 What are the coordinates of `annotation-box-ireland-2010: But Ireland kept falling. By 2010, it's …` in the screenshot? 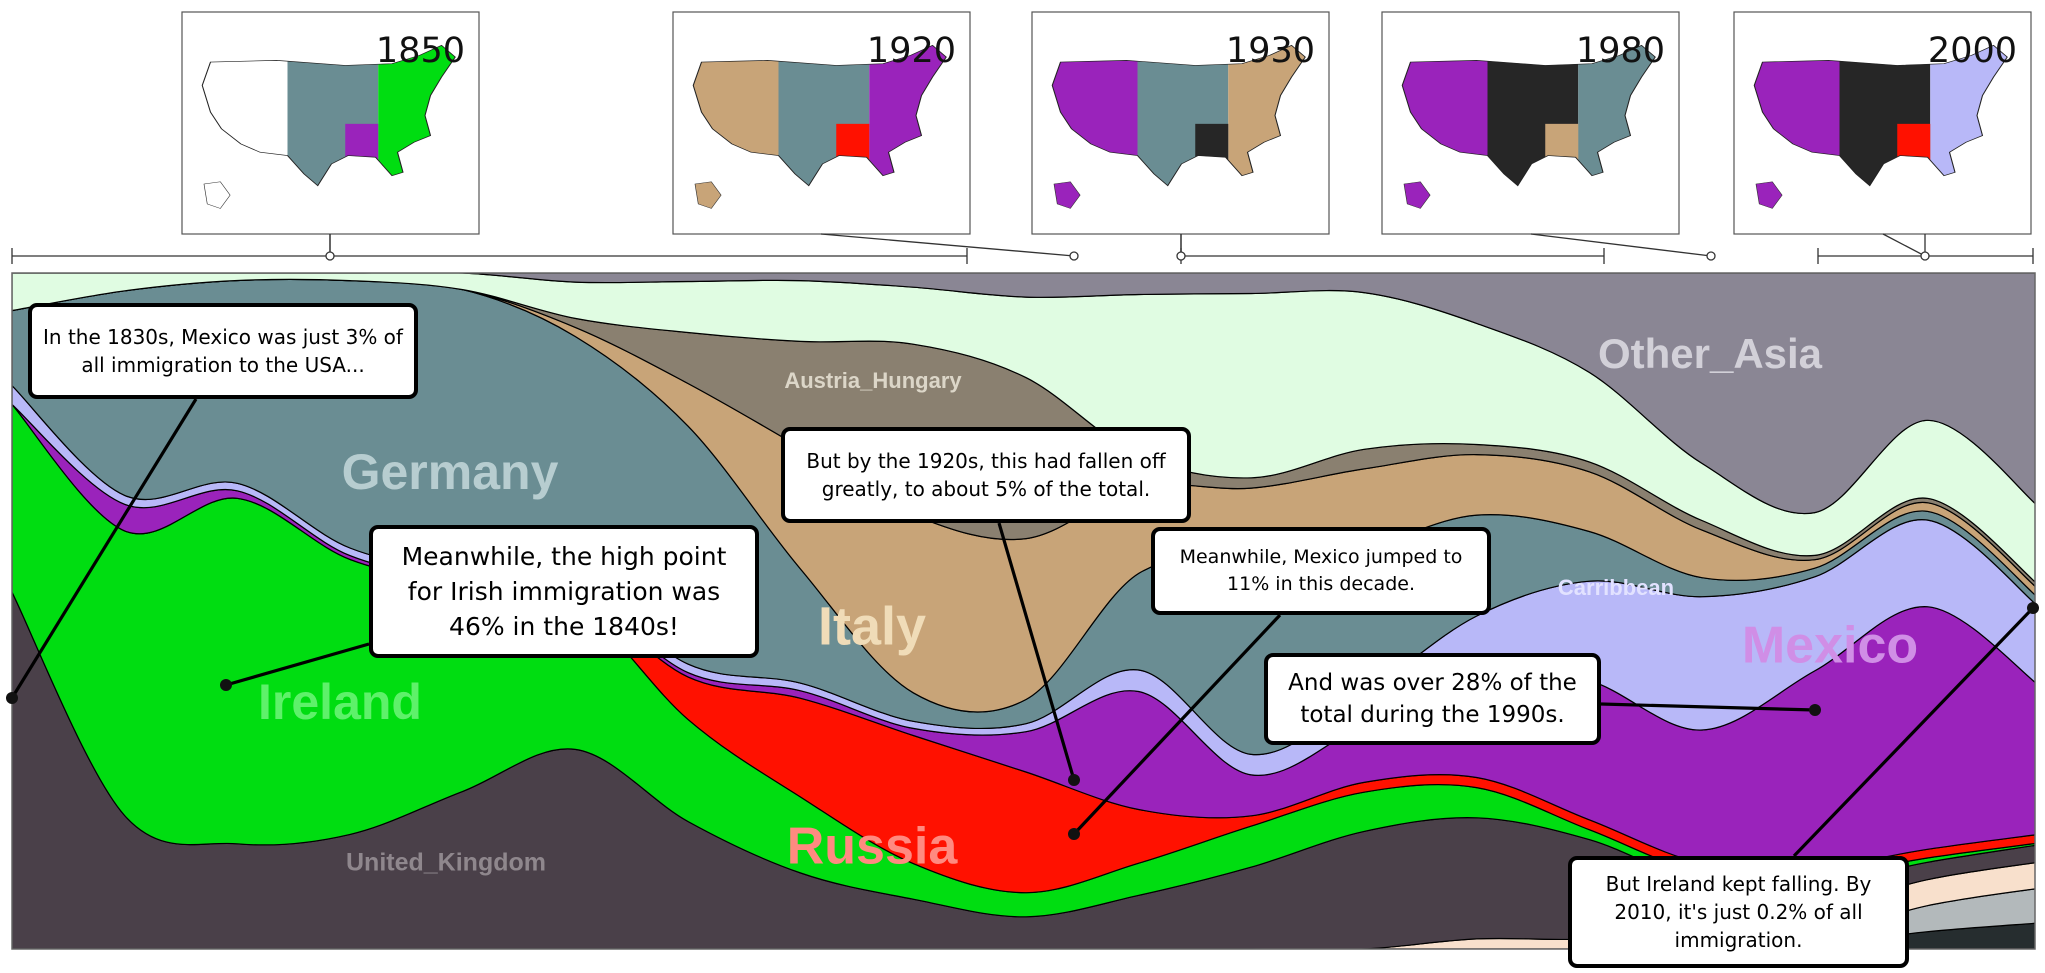 It's located at (1738, 912).